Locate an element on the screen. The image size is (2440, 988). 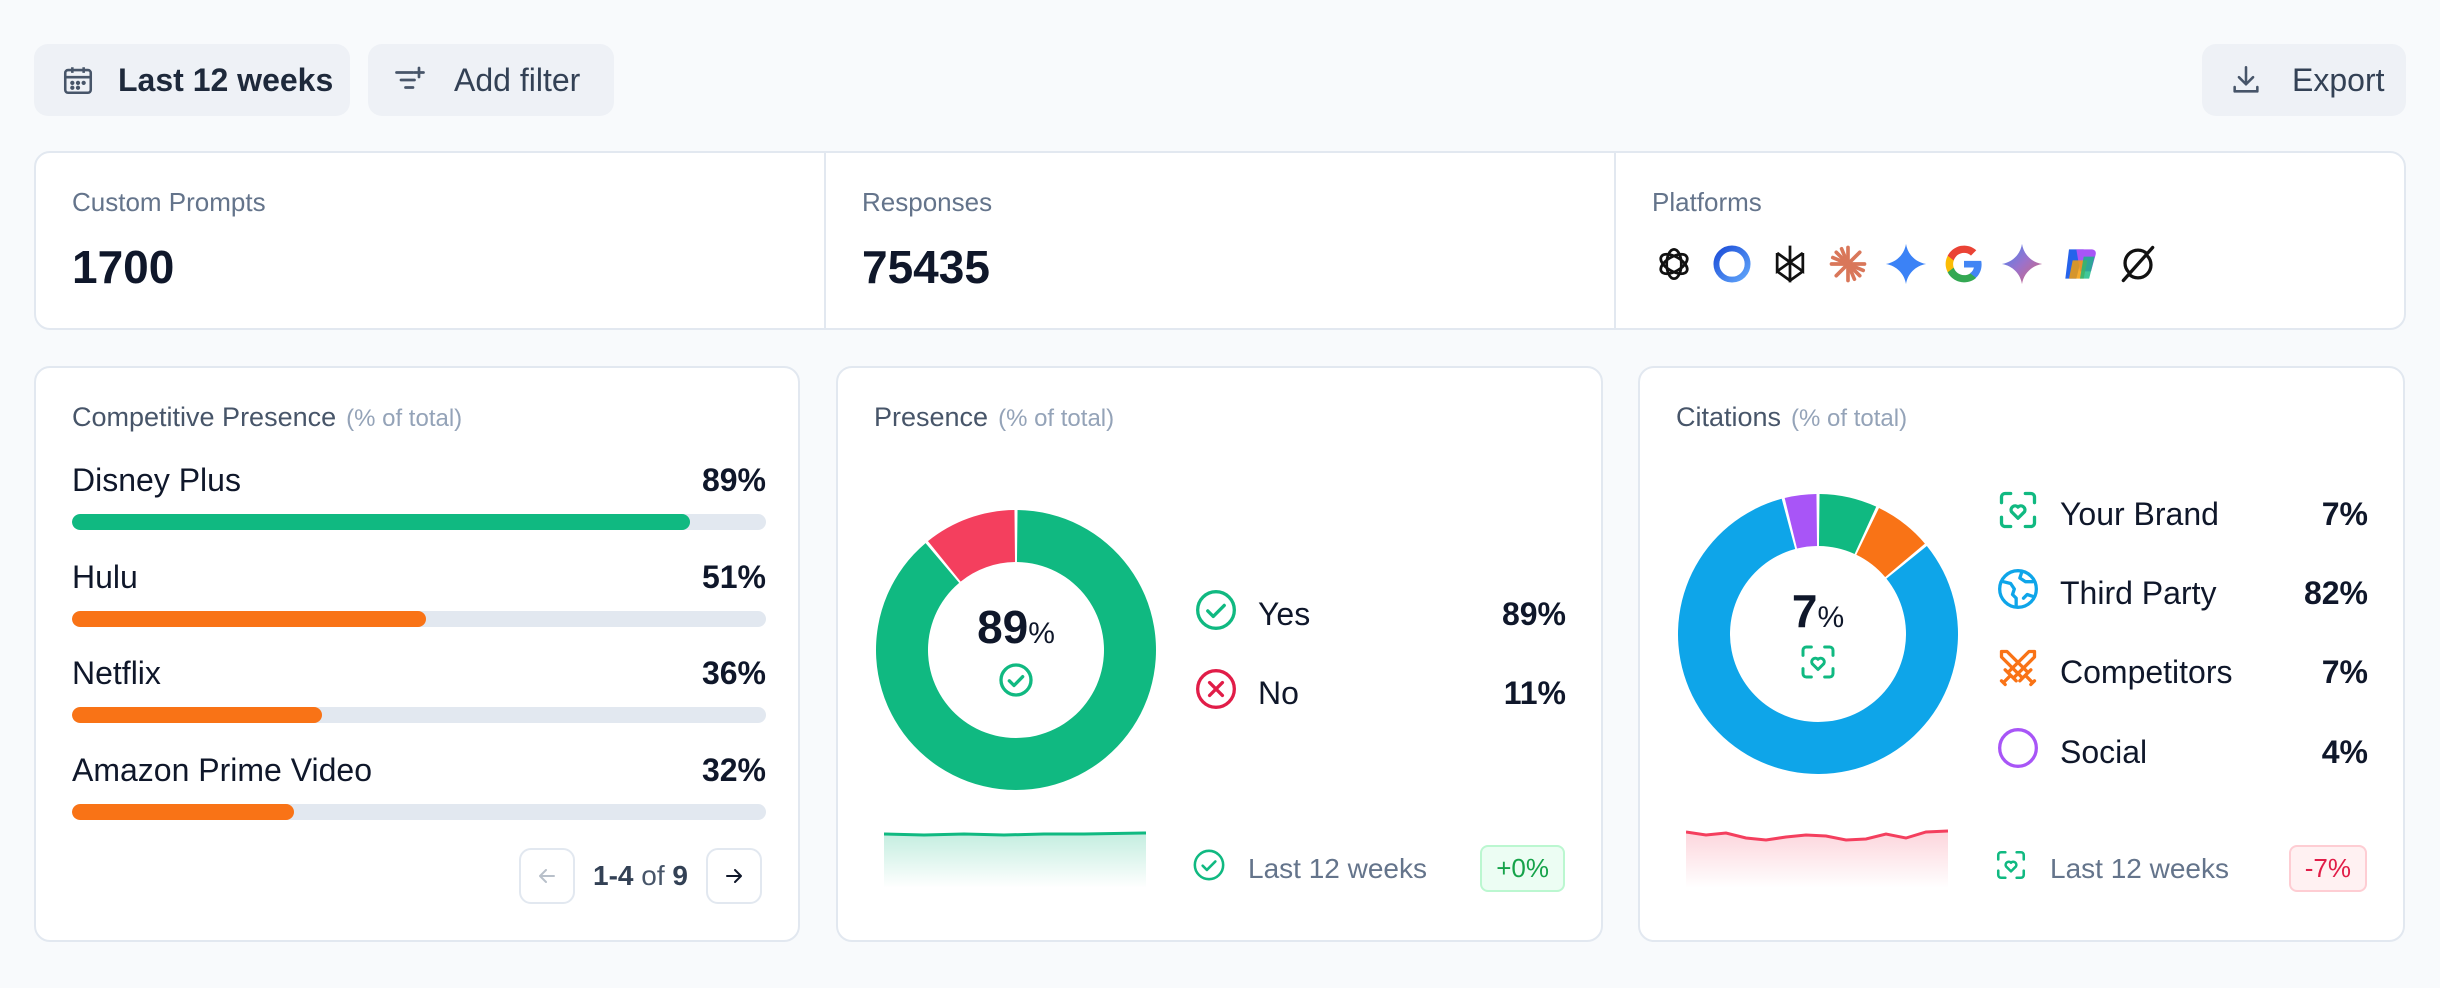
competitor-row: Amazon Prime Video 32% is located at coordinates (419, 786).